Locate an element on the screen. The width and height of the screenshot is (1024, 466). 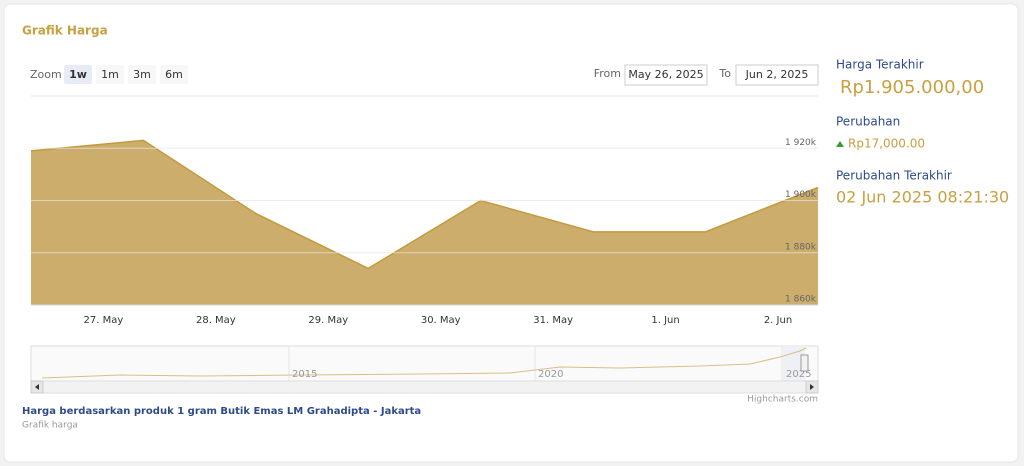
info-value: 02 Jun 2025 08:21:30 is located at coordinates (922, 197).